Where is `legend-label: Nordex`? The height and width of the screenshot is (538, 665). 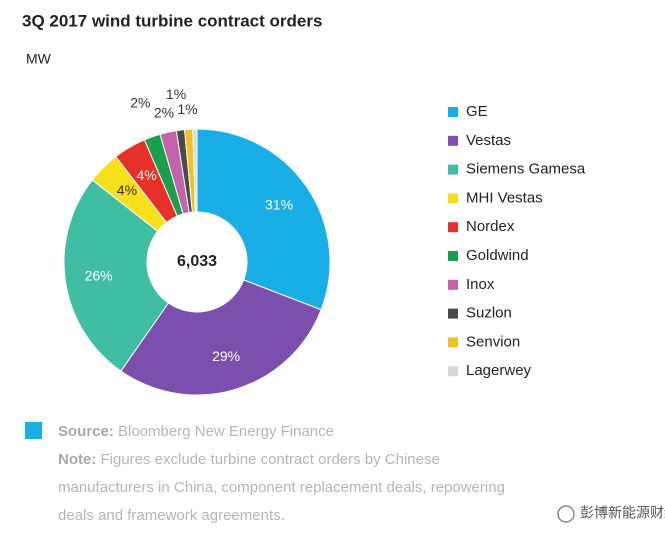
legend-label: Nordex is located at coordinates (490, 226).